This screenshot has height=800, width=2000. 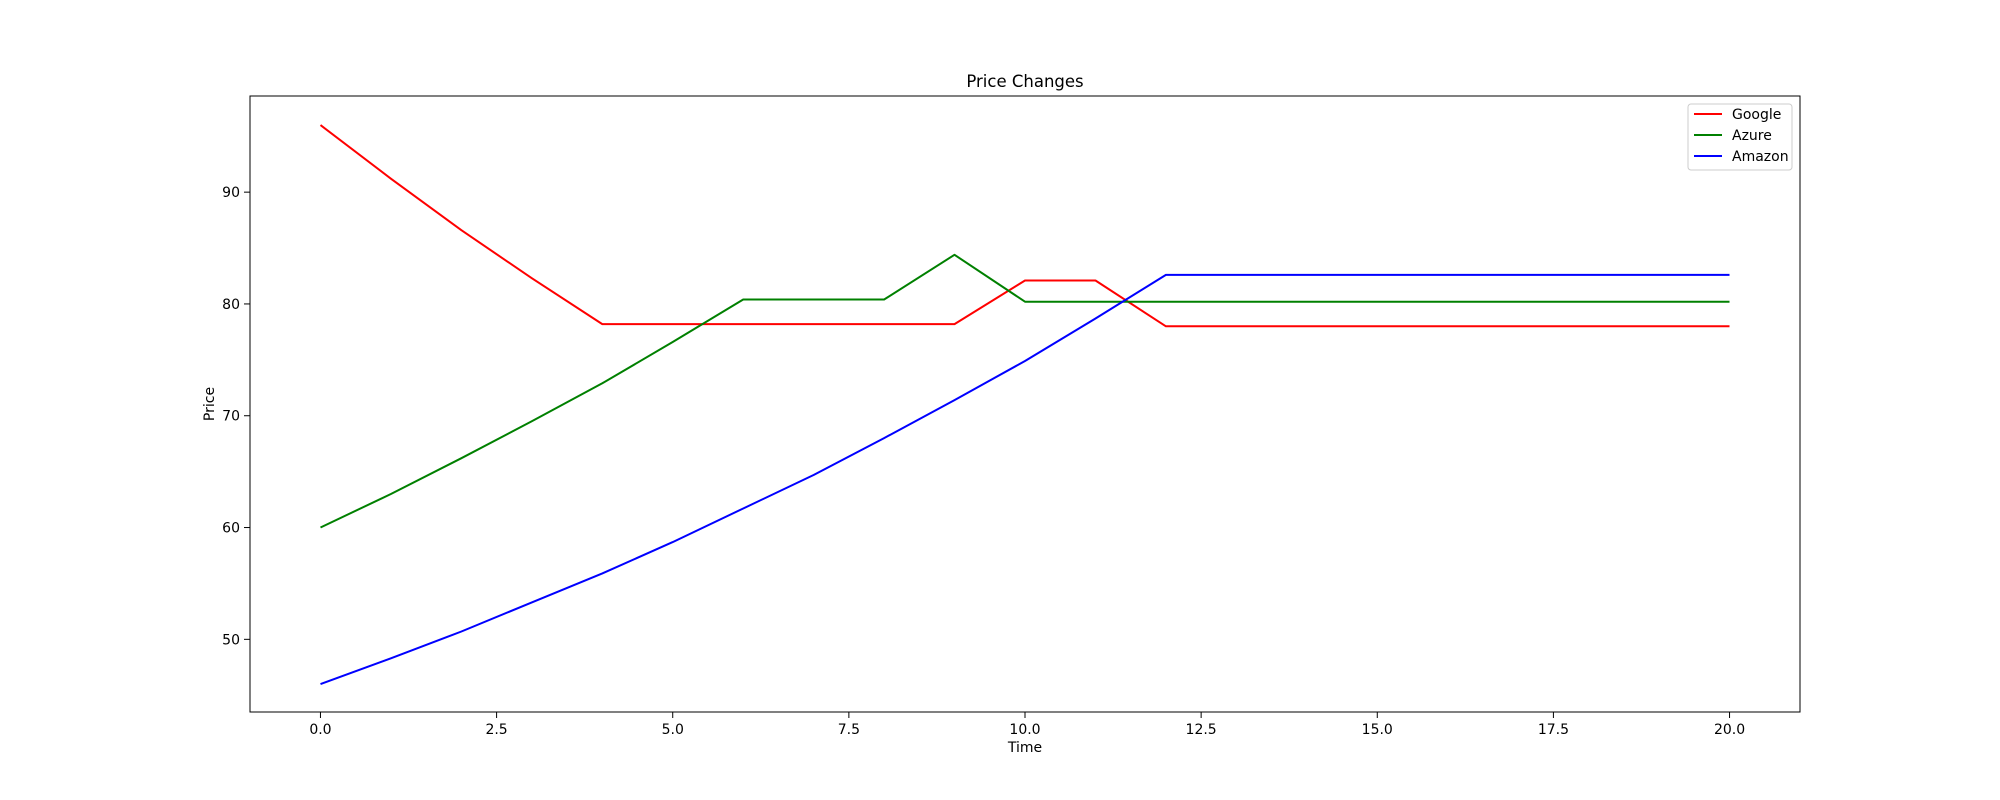 I want to click on y-tick-label: 90, so click(x=231, y=193).